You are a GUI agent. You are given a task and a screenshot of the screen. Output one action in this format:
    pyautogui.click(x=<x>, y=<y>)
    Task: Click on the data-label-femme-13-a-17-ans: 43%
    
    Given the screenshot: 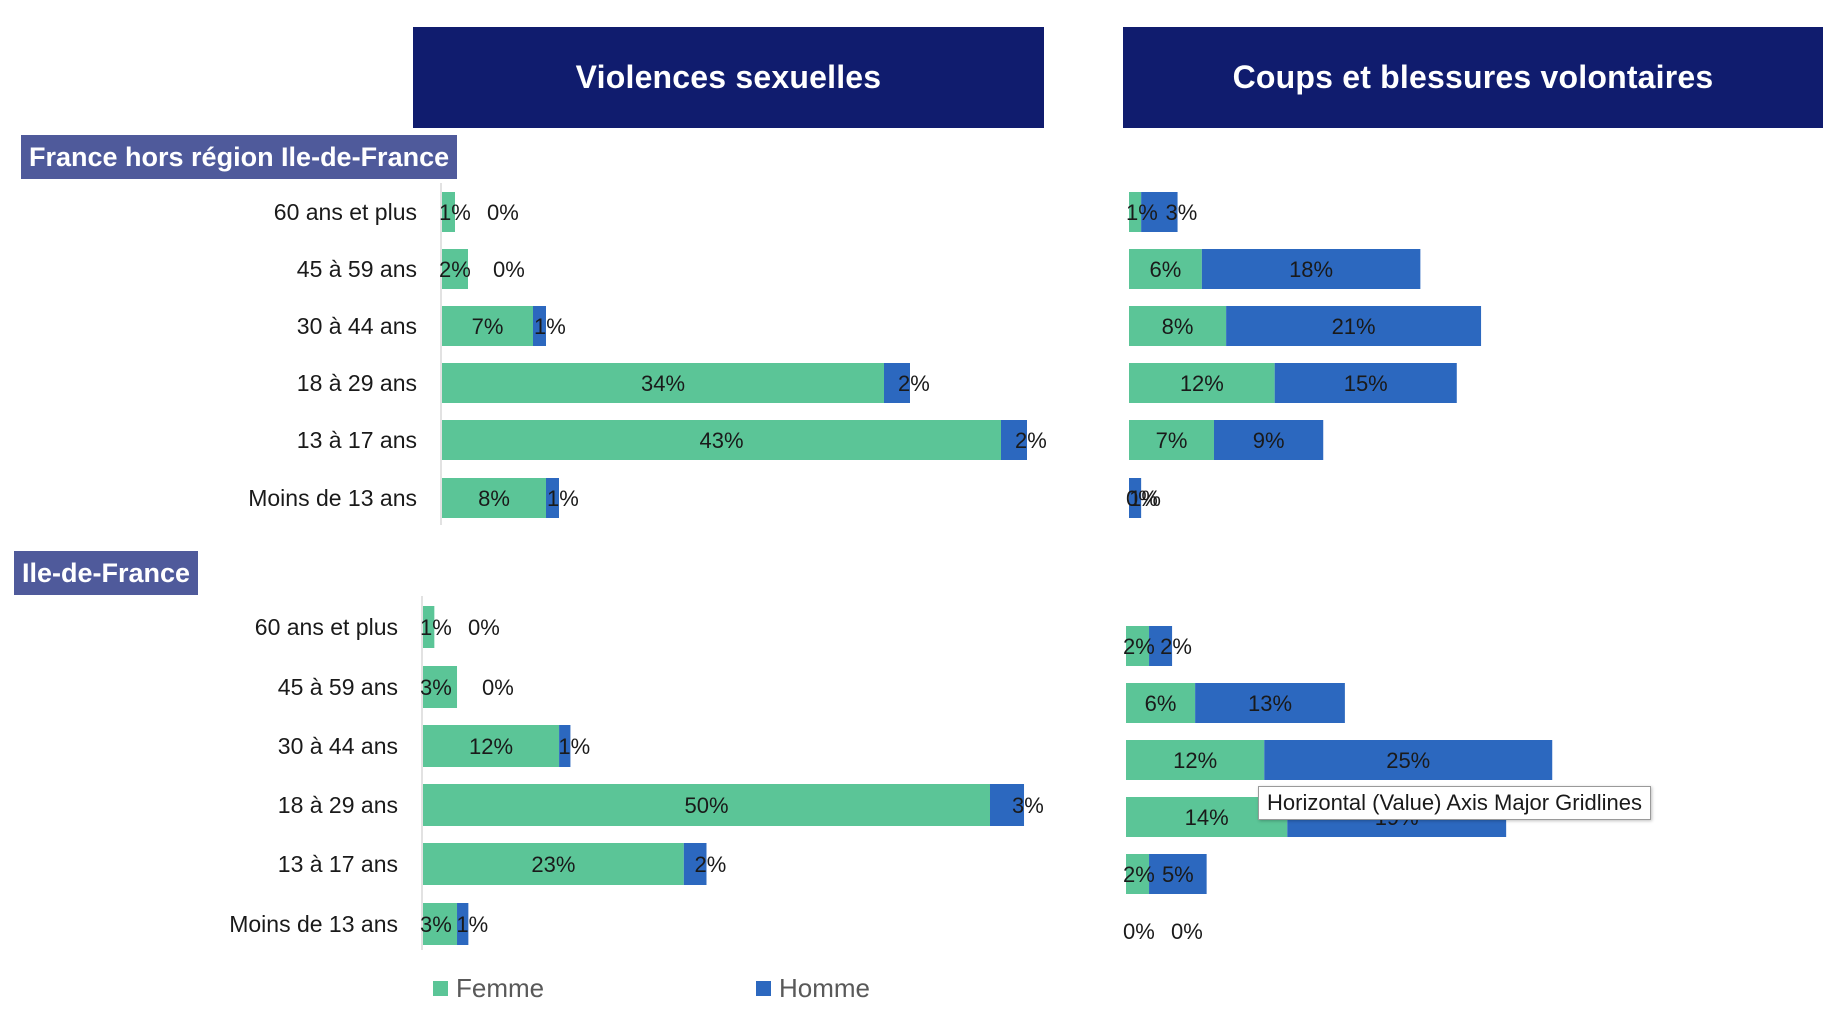 What is the action you would take?
    pyautogui.click(x=721, y=440)
    